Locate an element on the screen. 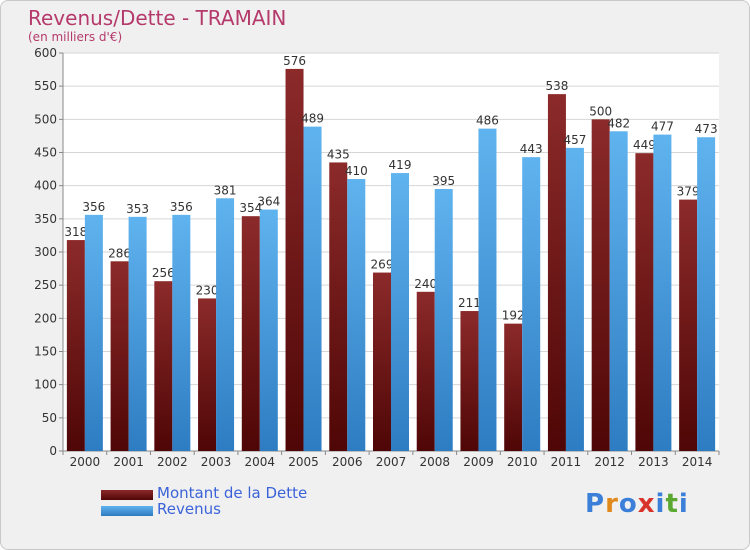  x-tick-label: 2005 is located at coordinates (303, 462).